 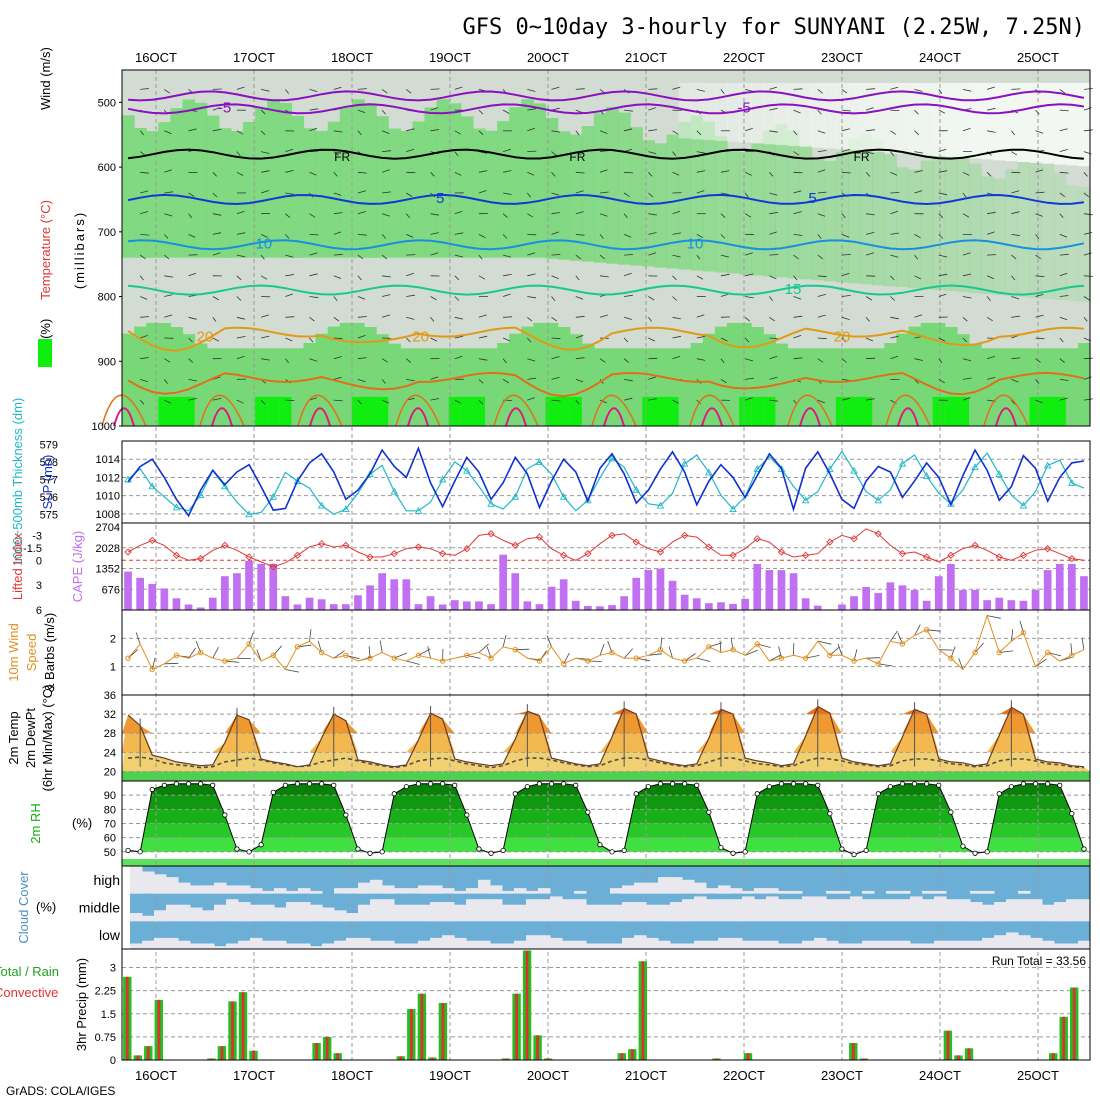 I want to click on rh-saturated-column, so click(x=576, y=411).